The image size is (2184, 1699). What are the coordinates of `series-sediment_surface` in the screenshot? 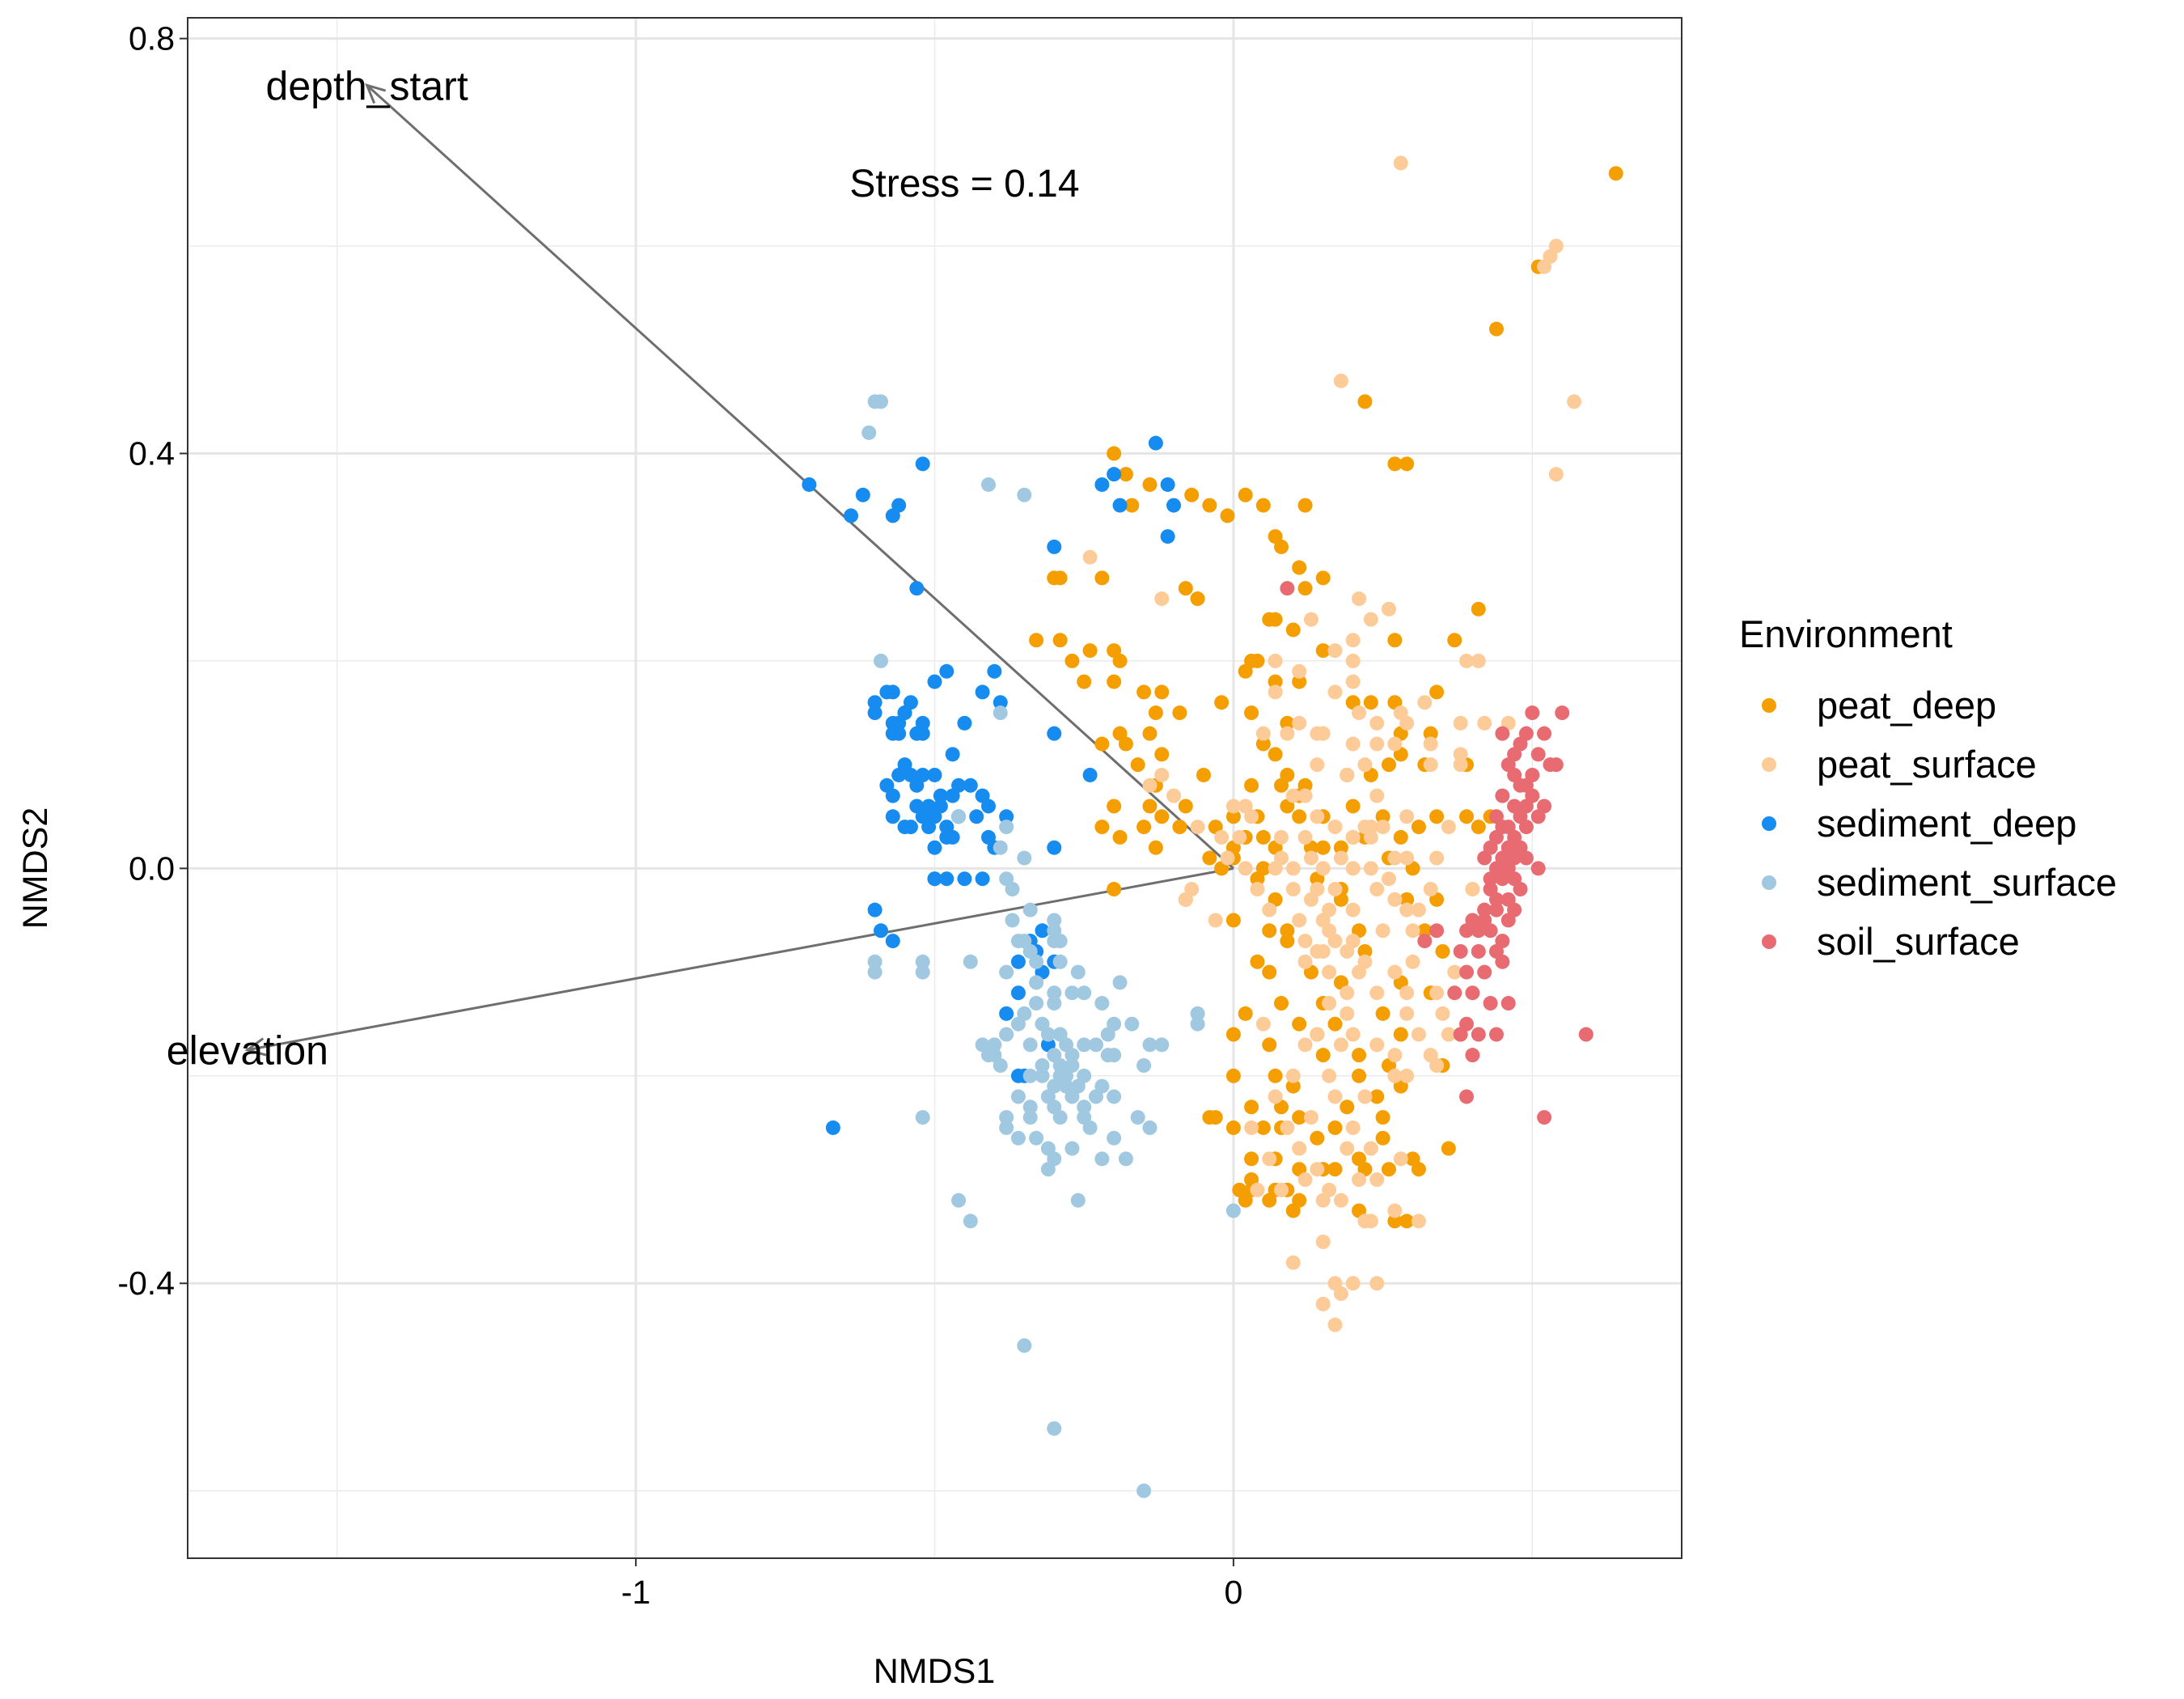 It's located at (1051, 946).